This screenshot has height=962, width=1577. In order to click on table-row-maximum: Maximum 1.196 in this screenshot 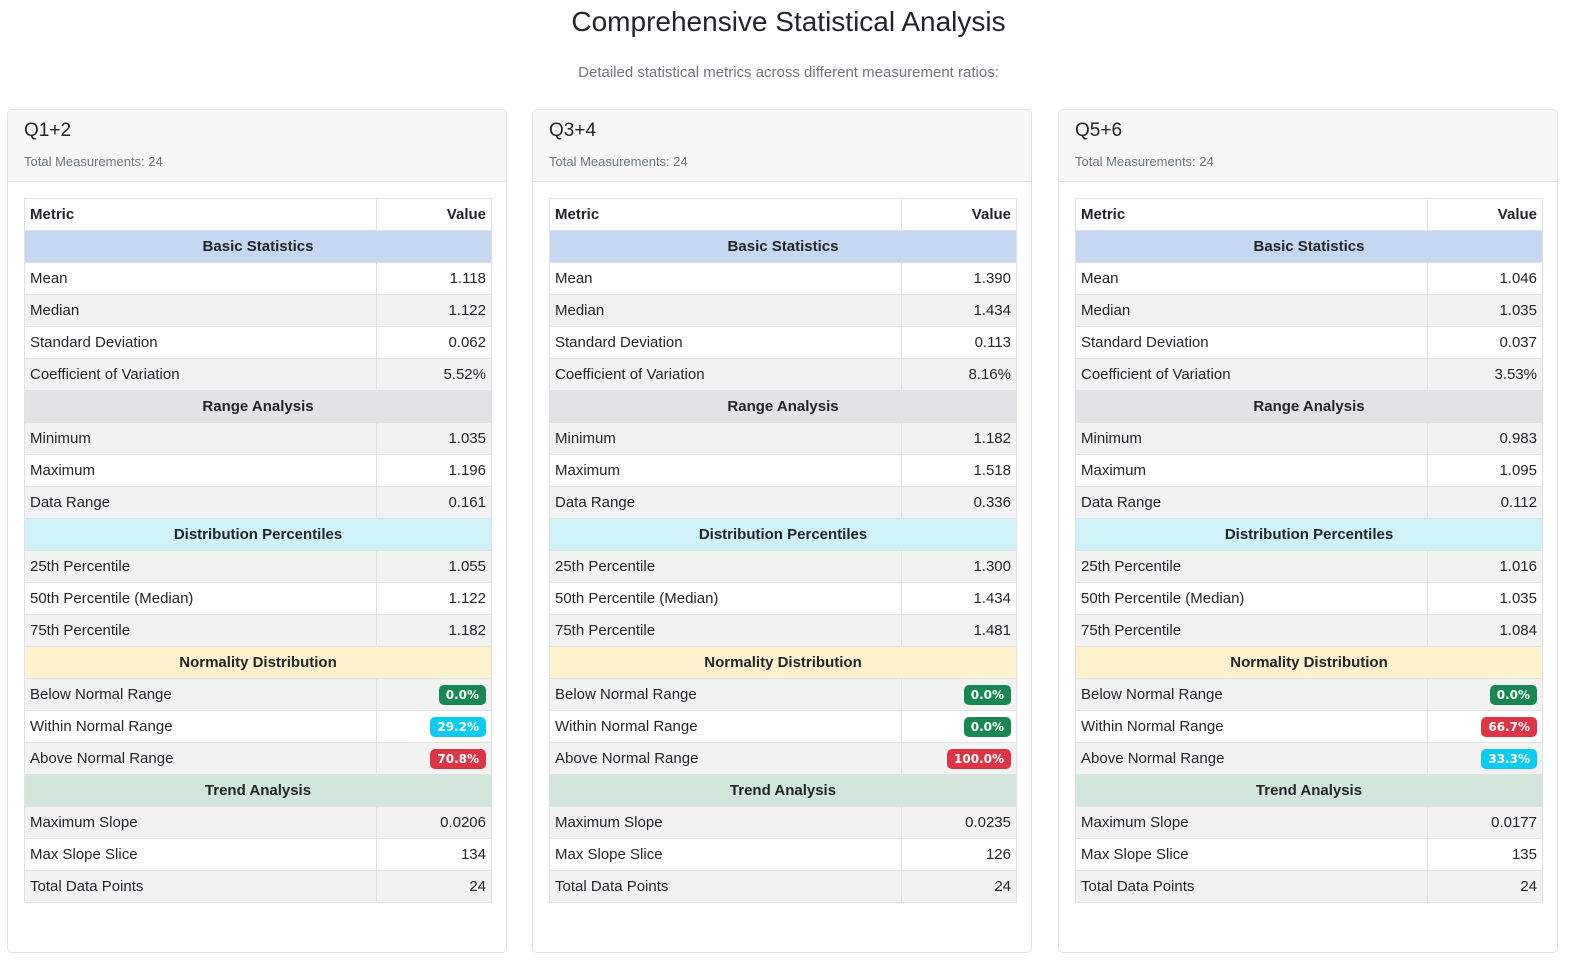, I will do `click(258, 470)`.